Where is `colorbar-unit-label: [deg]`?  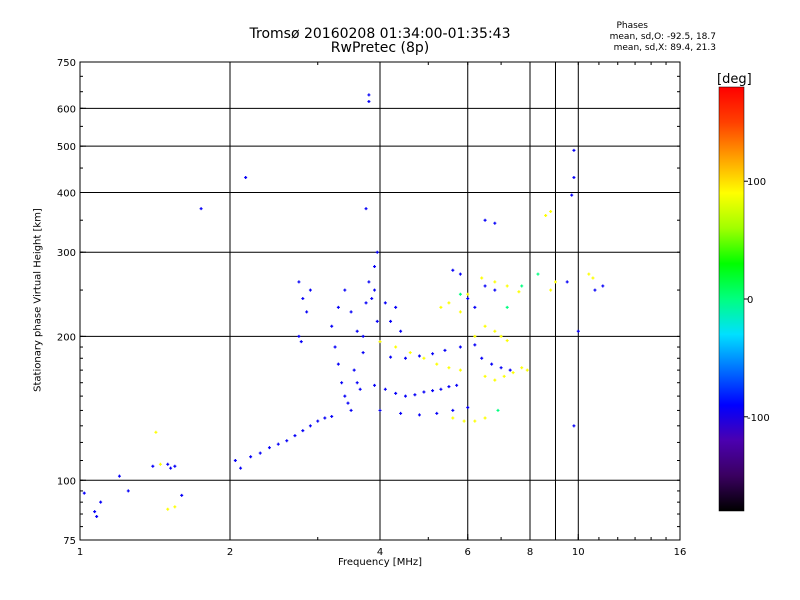
colorbar-unit-label: [deg] is located at coordinates (734, 79).